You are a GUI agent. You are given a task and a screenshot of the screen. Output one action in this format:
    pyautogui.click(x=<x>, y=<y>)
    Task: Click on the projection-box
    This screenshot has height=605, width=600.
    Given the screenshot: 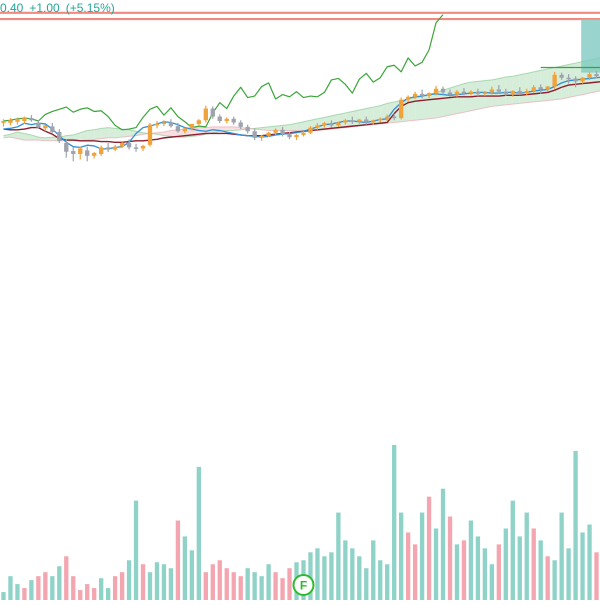 What is the action you would take?
    pyautogui.click(x=570, y=46)
    